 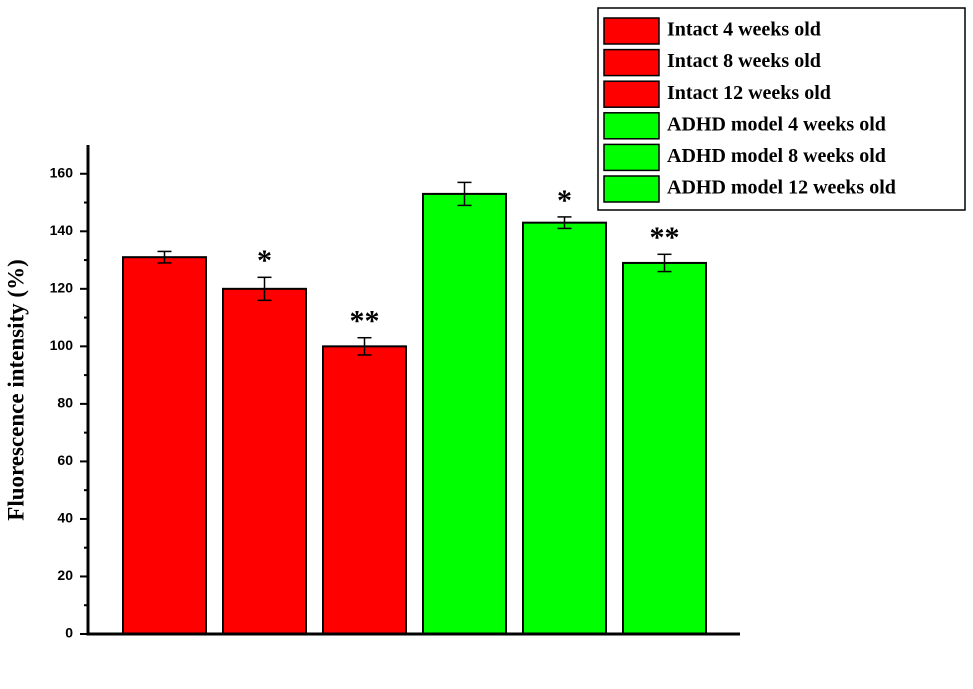 I want to click on y-tick-label: 40, so click(x=65, y=518).